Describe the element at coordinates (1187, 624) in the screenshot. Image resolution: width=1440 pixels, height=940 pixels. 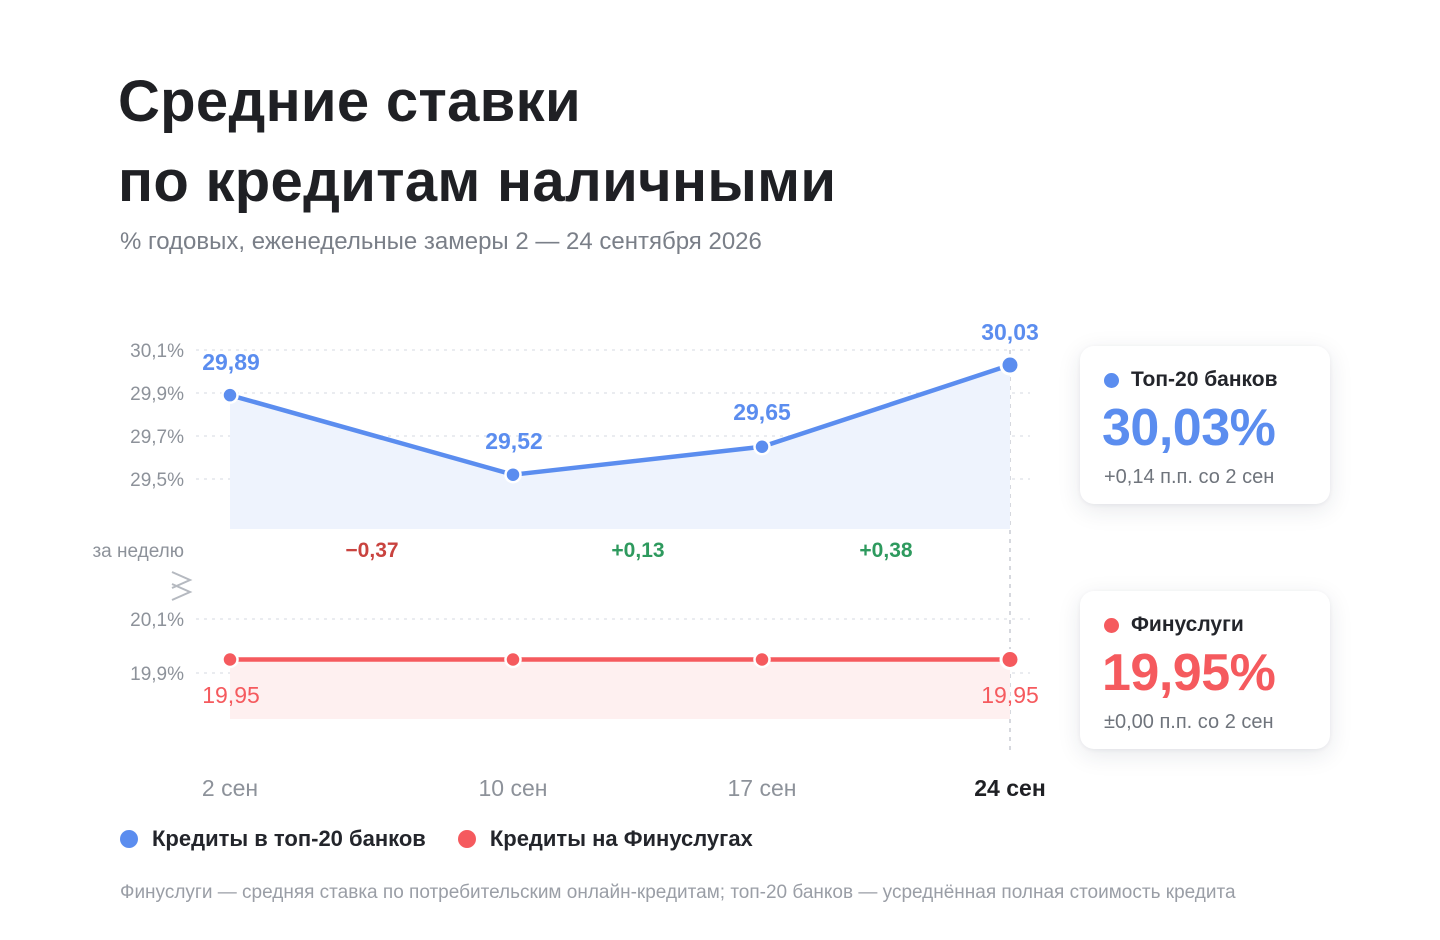
I see `card-finuslugi-label: Финуслуги` at that location.